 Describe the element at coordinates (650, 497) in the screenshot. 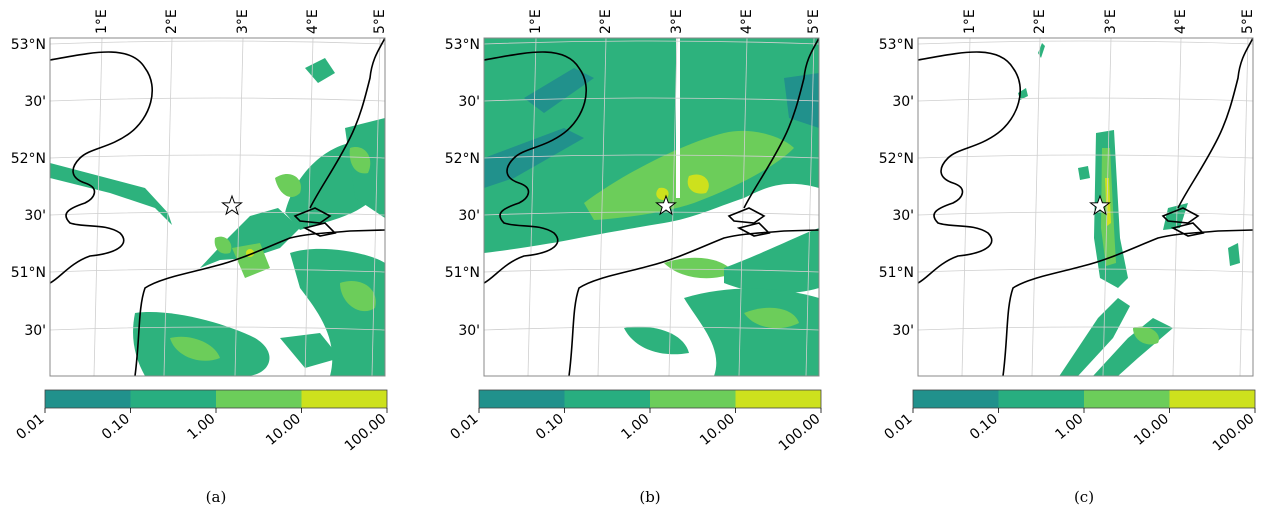

I see `panel-caption: (b)` at that location.